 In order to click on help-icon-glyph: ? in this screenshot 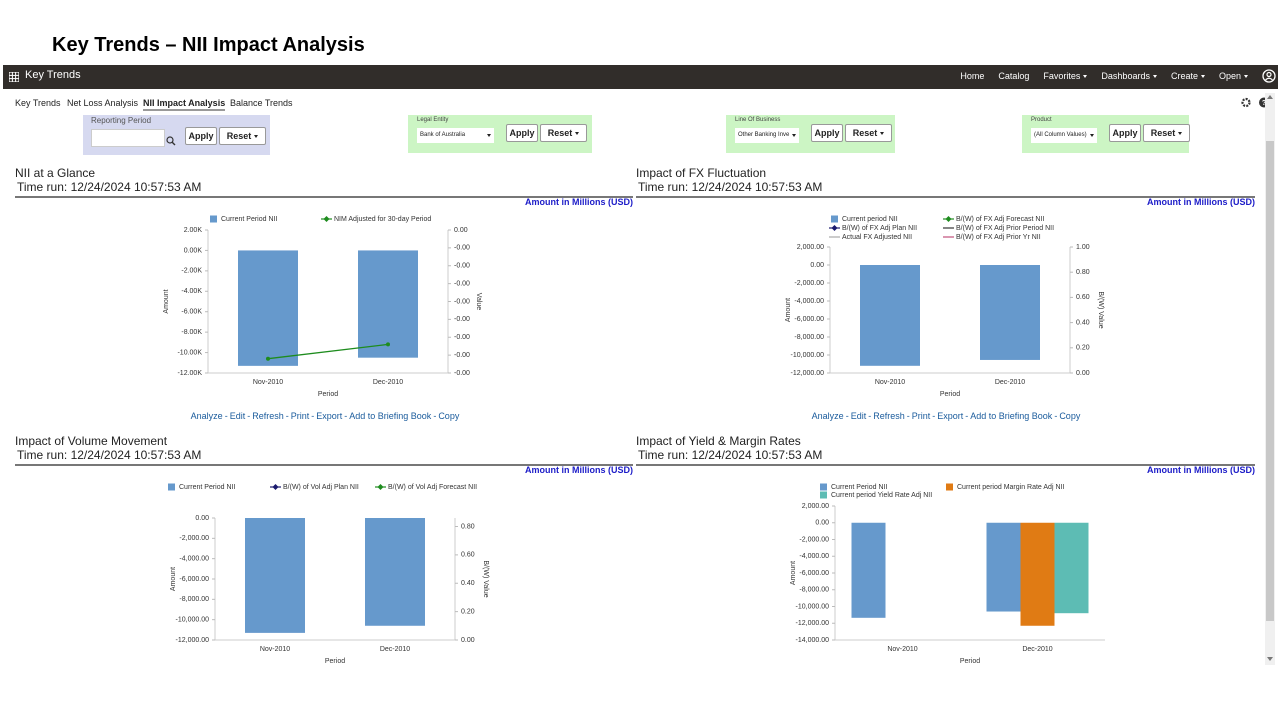, I will do `click(1264, 103)`.